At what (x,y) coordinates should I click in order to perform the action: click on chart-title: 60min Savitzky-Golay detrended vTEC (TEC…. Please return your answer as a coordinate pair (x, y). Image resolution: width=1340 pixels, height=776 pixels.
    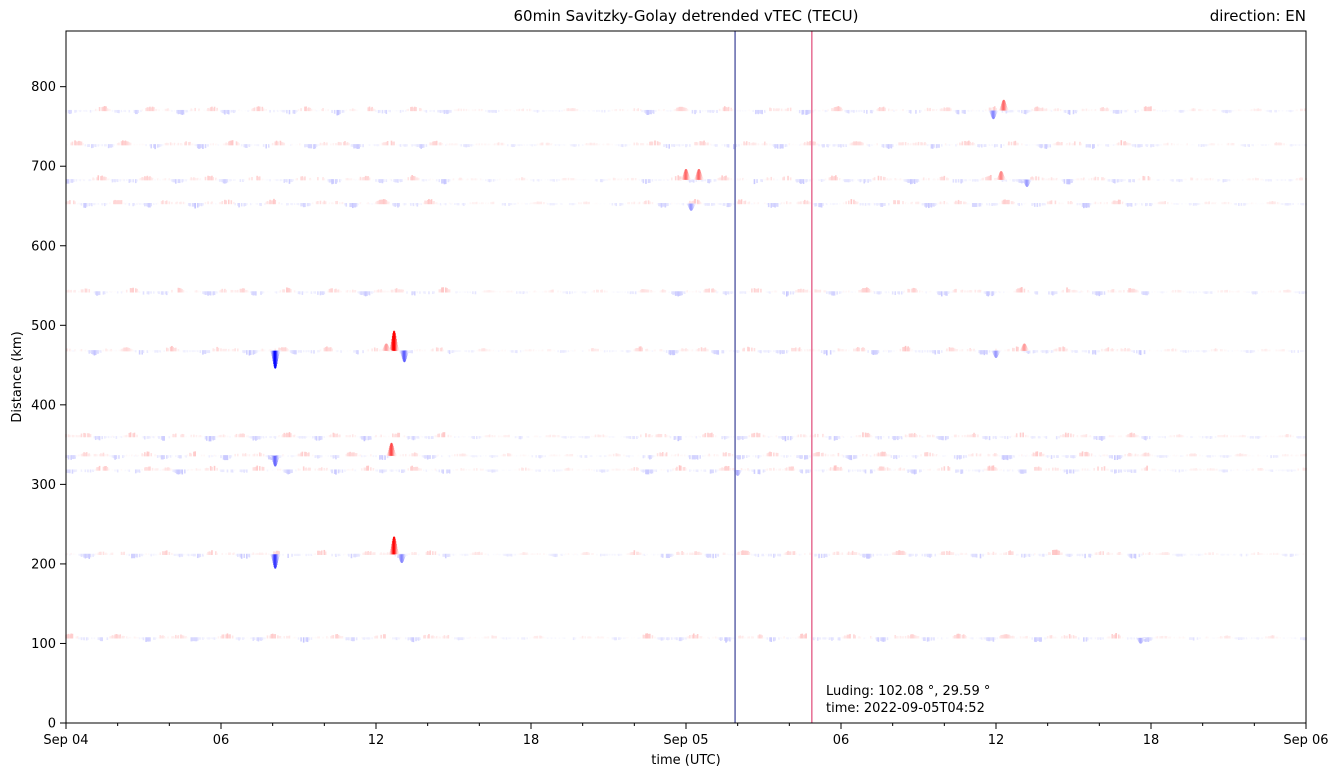
    Looking at the image, I should click on (686, 16).